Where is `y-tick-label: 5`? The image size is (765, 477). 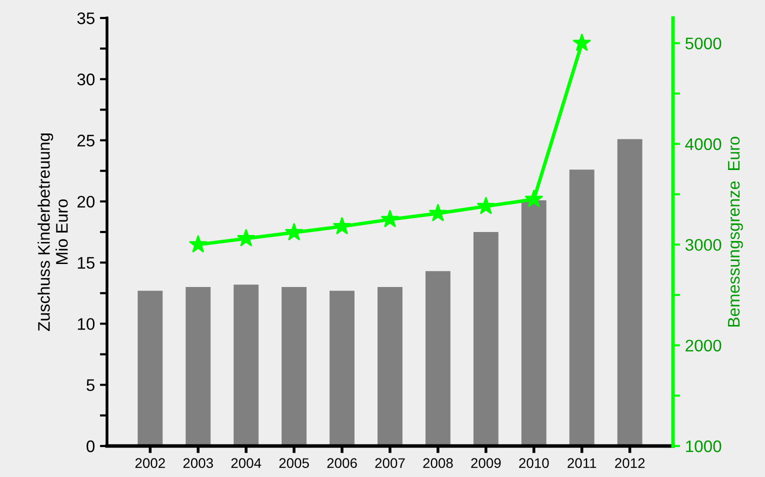 y-tick-label: 5 is located at coordinates (90, 385).